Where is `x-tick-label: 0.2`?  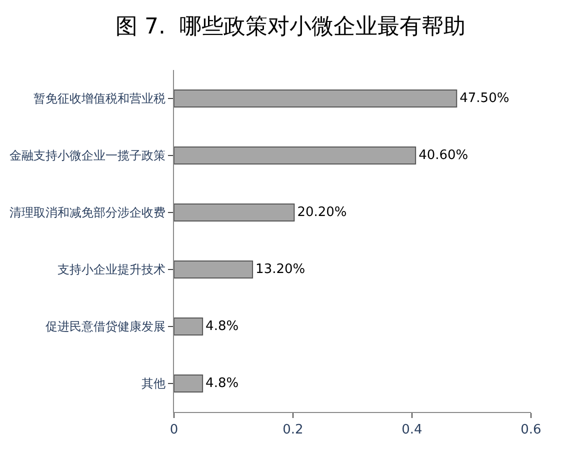
x-tick-label: 0.2 is located at coordinates (293, 430).